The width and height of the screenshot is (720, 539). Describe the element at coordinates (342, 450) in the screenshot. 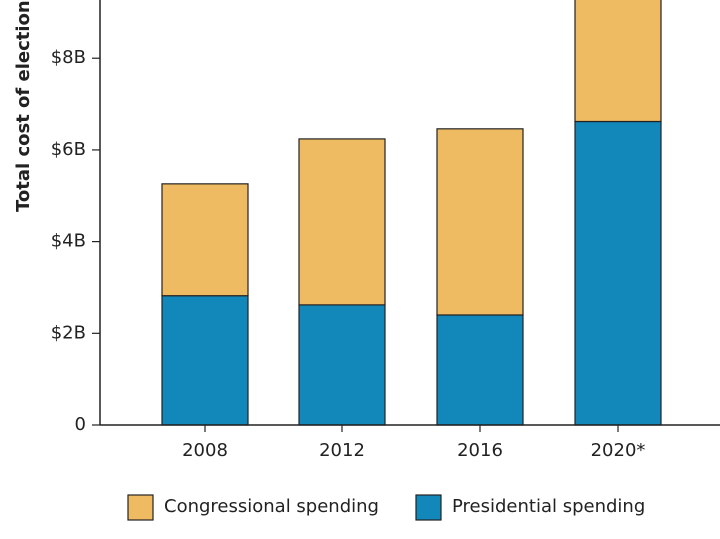

I see `x-tick-label: 2012` at that location.